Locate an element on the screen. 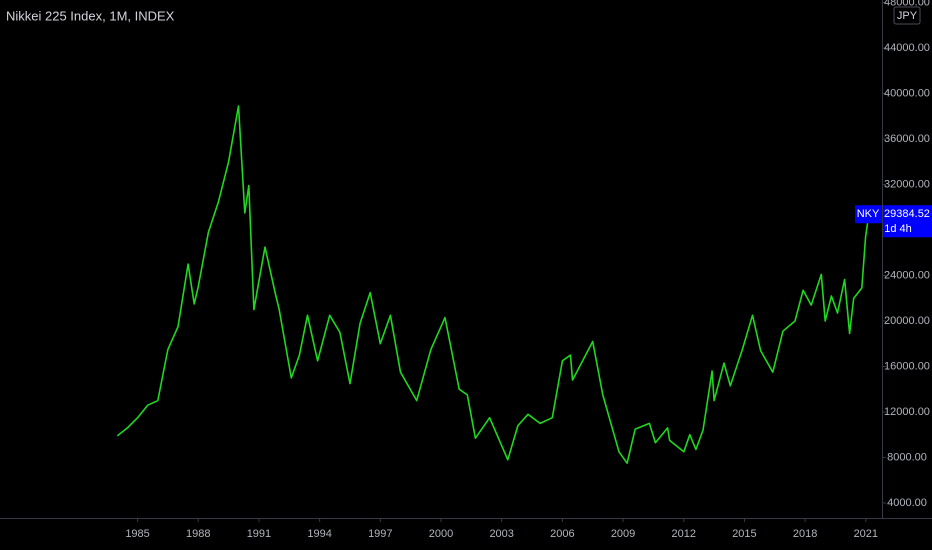 Image resolution: width=932 pixels, height=550 pixels. y-tick-label: 12000.00 is located at coordinates (907, 412).